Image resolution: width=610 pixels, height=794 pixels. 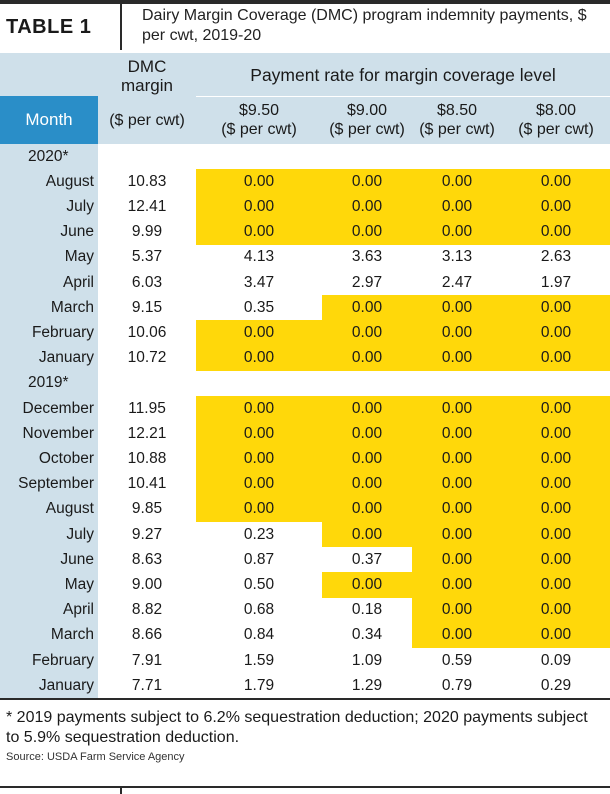 What do you see at coordinates (305, 358) in the screenshot?
I see `table-row: January 10.72 0.00 0.00 0.00 0.00` at bounding box center [305, 358].